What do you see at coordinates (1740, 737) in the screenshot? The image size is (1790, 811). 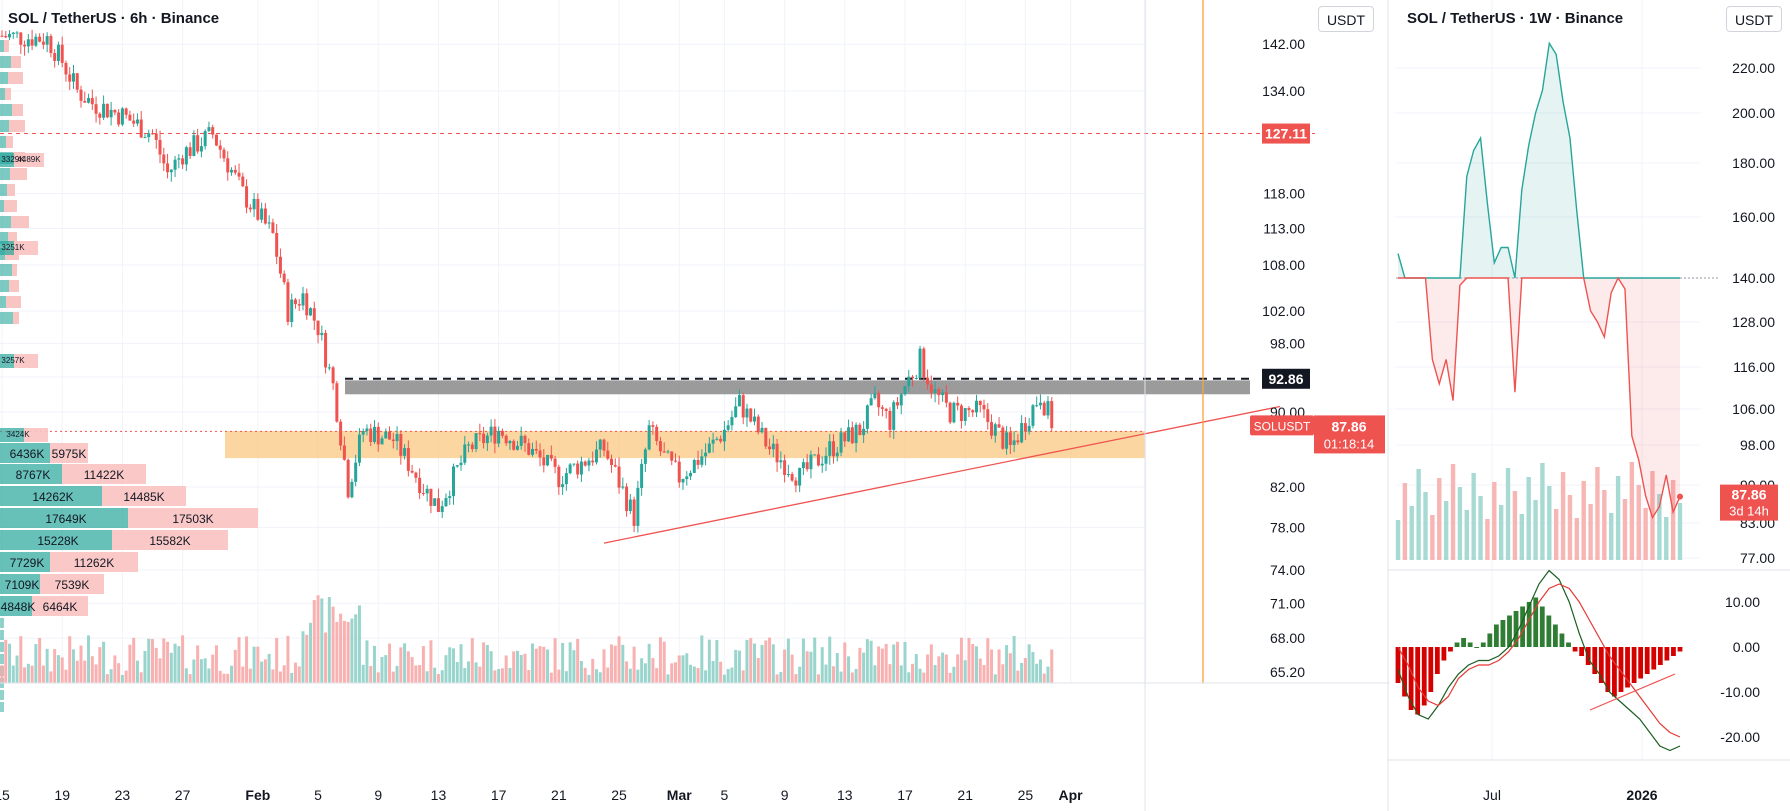 I see `macd-tick-label: -20.00` at bounding box center [1740, 737].